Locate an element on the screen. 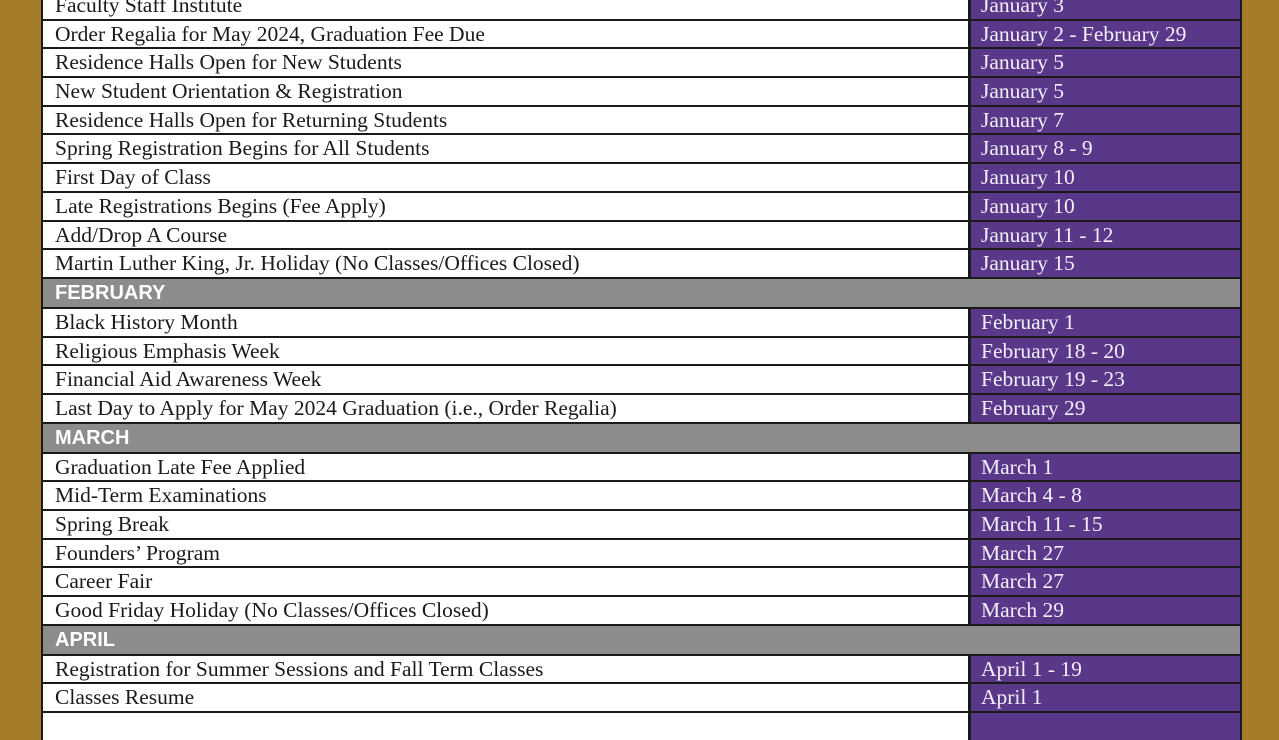  calendar-row: First Day of Class January 10 is located at coordinates (641, 176).